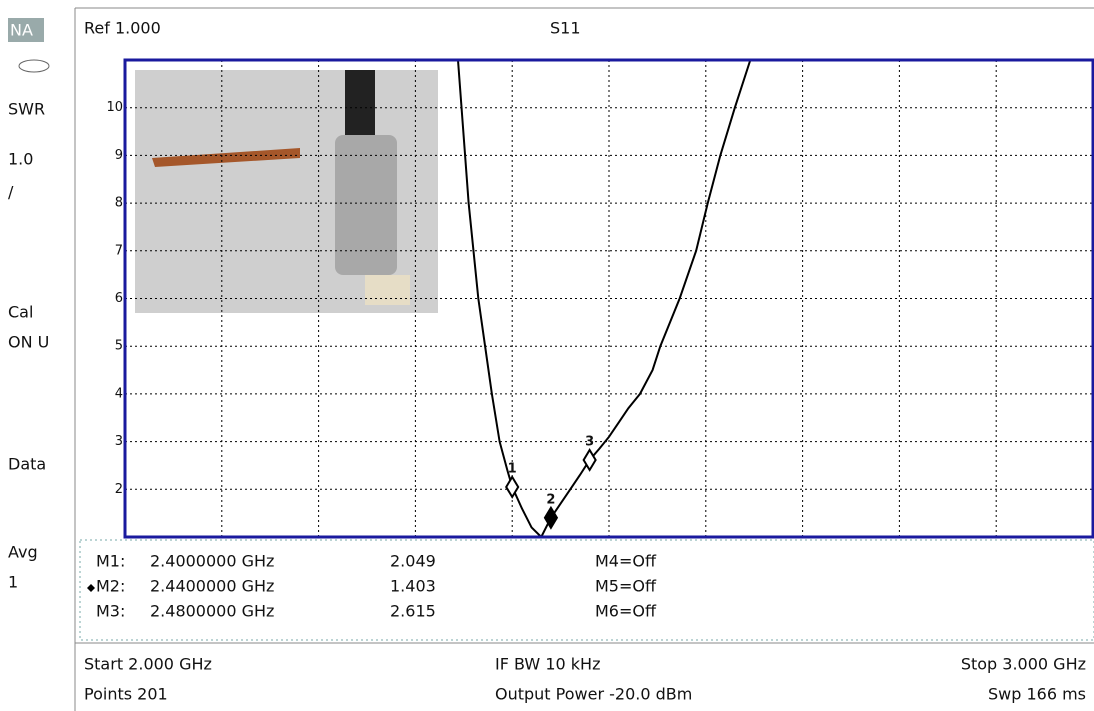 This screenshot has height=711, width=1094. I want to click on photo-inset, so click(286, 191).